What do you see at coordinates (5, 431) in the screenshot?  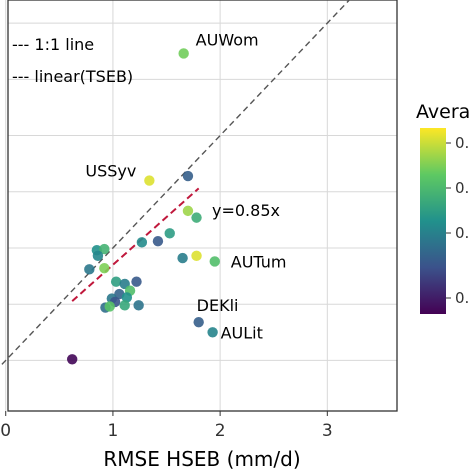 I see `x-tick-label: 0` at bounding box center [5, 431].